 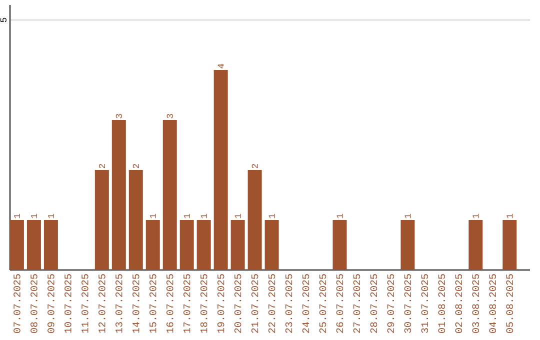 I want to click on x-tick-label: 26.07.2025, so click(x=340, y=303).